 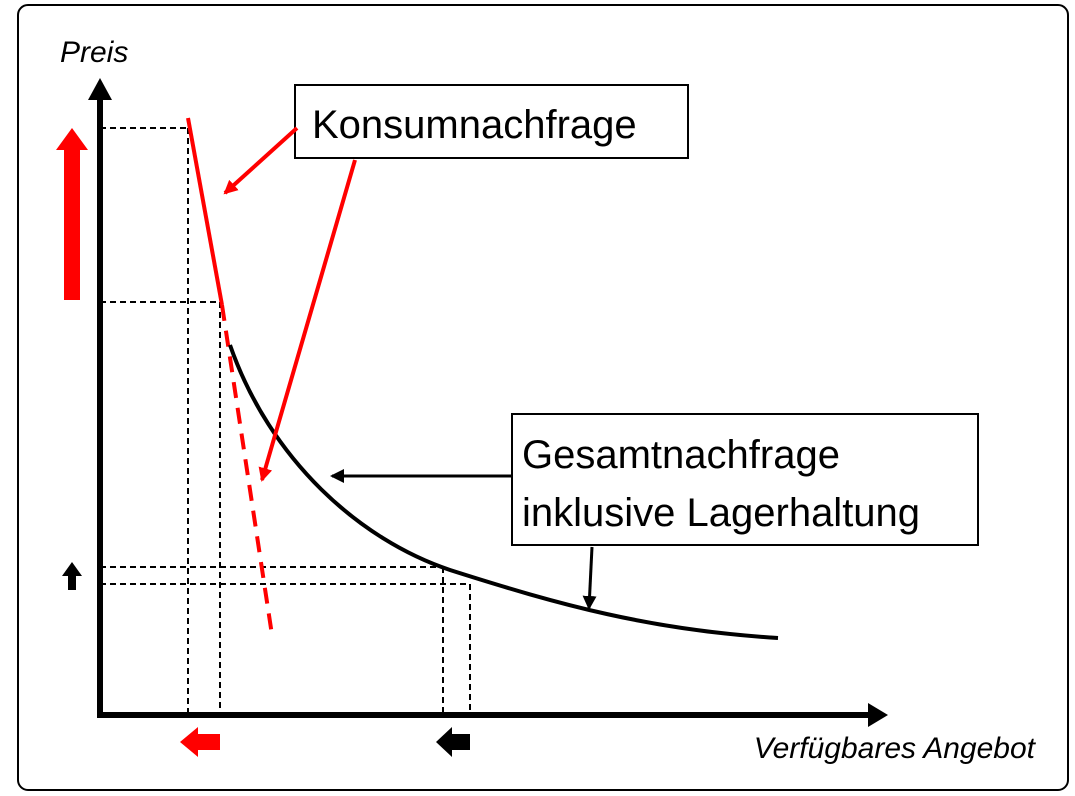 I want to click on x-axis-arrow, so click(x=878, y=715).